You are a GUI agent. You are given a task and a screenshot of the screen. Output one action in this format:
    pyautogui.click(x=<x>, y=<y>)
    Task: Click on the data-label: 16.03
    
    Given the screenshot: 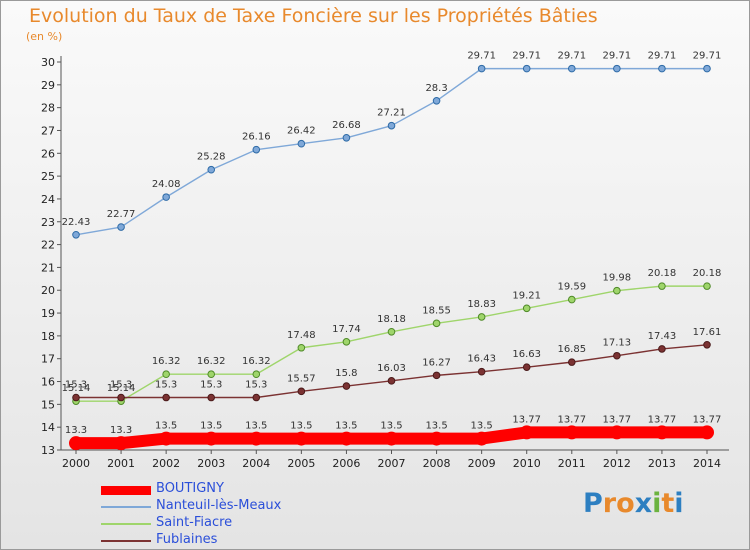 What is the action you would take?
    pyautogui.click(x=391, y=368)
    